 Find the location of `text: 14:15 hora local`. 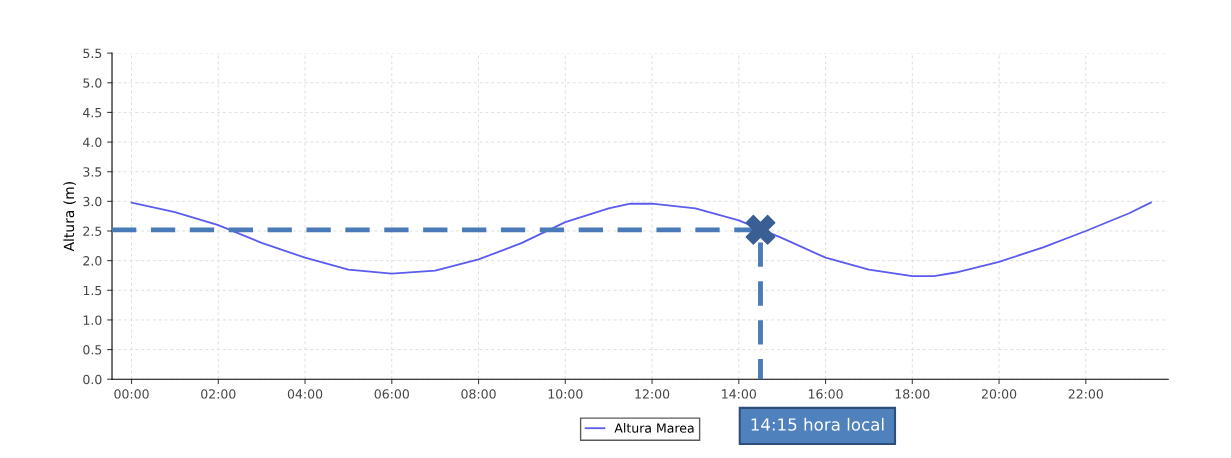

text: 14:15 hora local is located at coordinates (817, 424).